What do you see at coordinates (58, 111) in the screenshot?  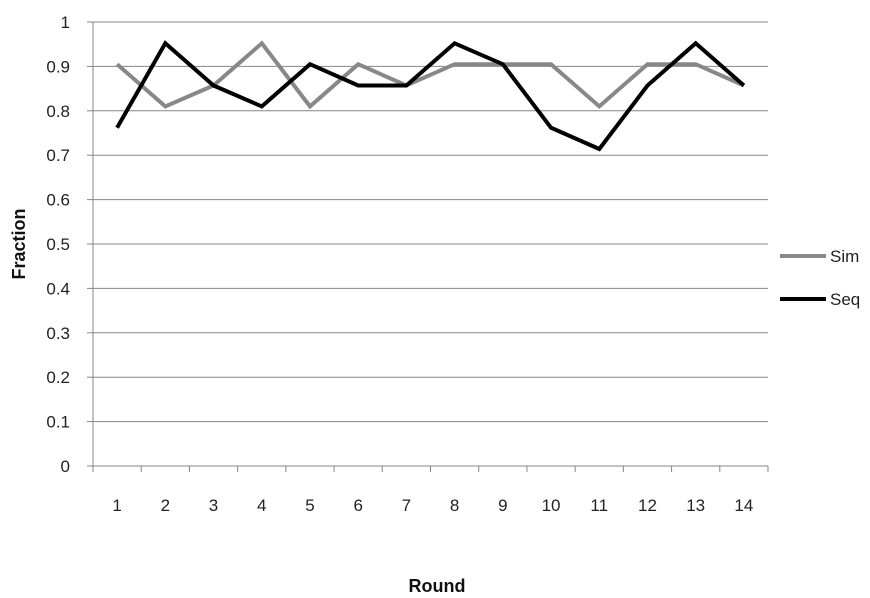 I see `y-tick-label: 0.8` at bounding box center [58, 111].